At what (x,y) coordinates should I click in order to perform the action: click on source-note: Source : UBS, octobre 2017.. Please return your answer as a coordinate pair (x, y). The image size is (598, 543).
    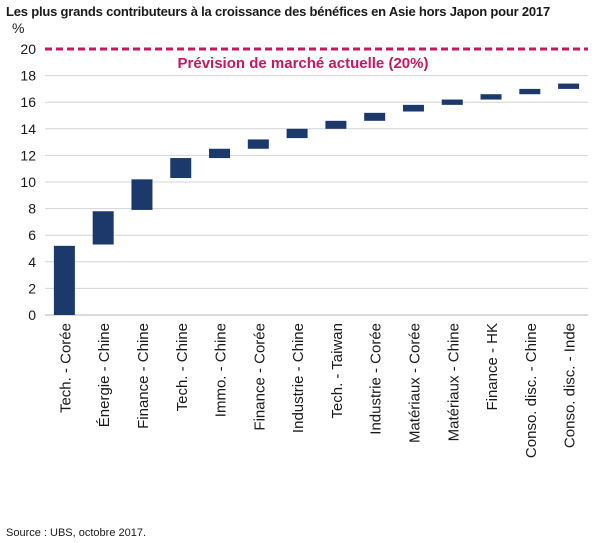
    Looking at the image, I should click on (76, 533).